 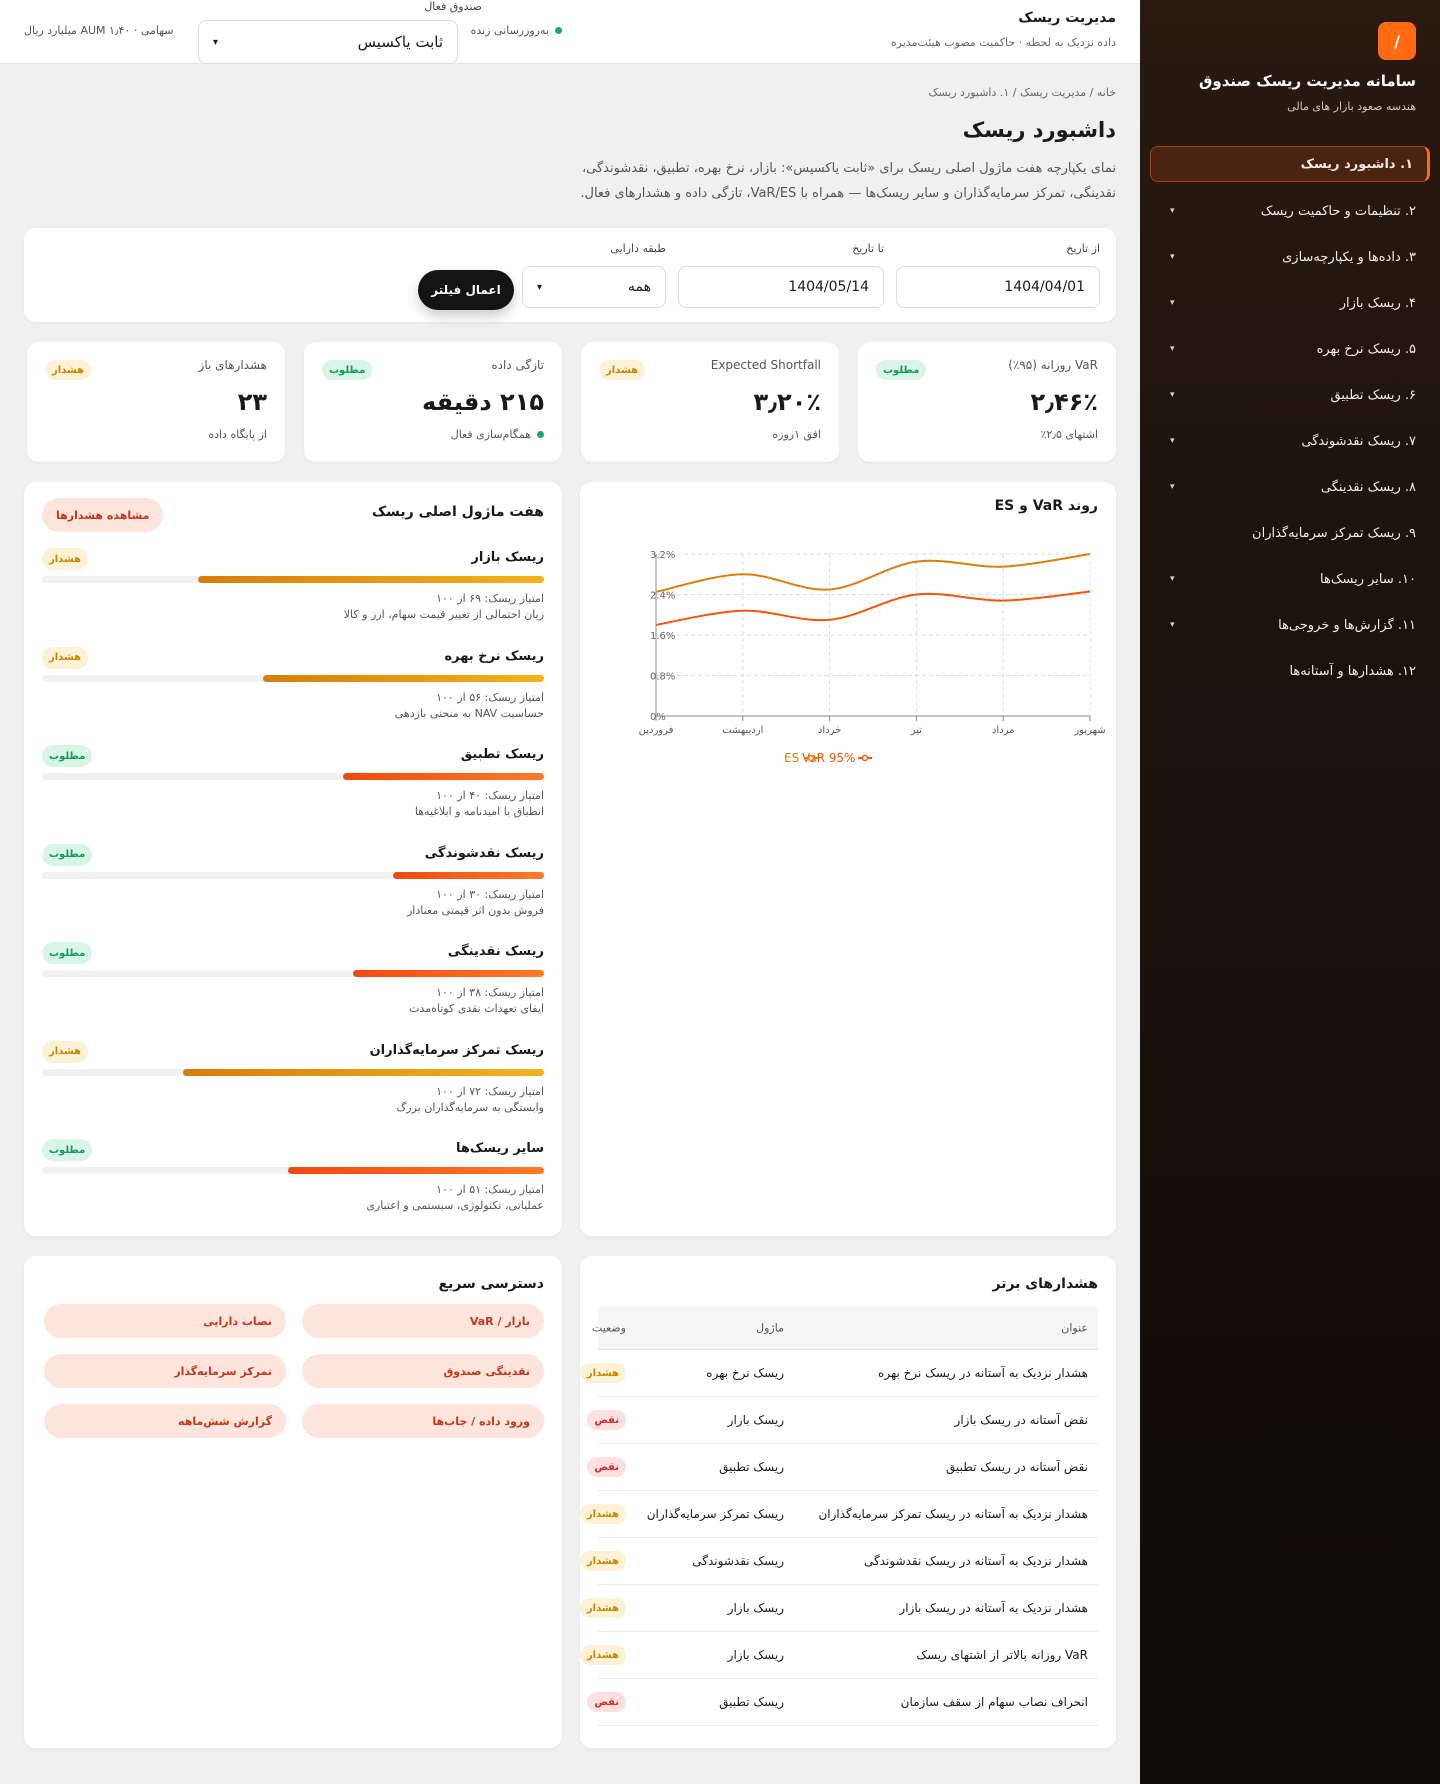 I want to click on sidebar-item-liquidity-risk: ۸. ریسک نقدینگی ▾, so click(x=1290, y=487).